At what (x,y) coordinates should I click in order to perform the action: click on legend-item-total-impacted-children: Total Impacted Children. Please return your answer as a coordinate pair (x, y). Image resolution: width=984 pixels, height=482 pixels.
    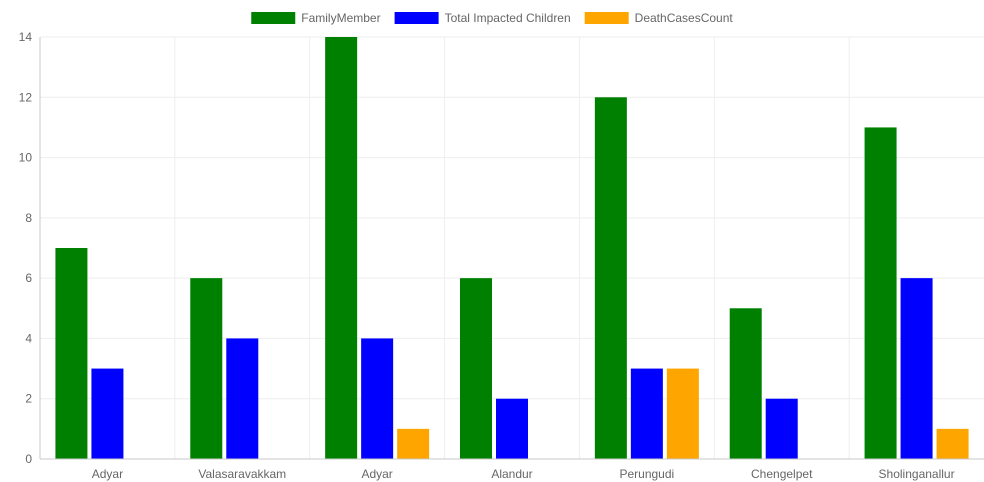
    Looking at the image, I should click on (482, 18).